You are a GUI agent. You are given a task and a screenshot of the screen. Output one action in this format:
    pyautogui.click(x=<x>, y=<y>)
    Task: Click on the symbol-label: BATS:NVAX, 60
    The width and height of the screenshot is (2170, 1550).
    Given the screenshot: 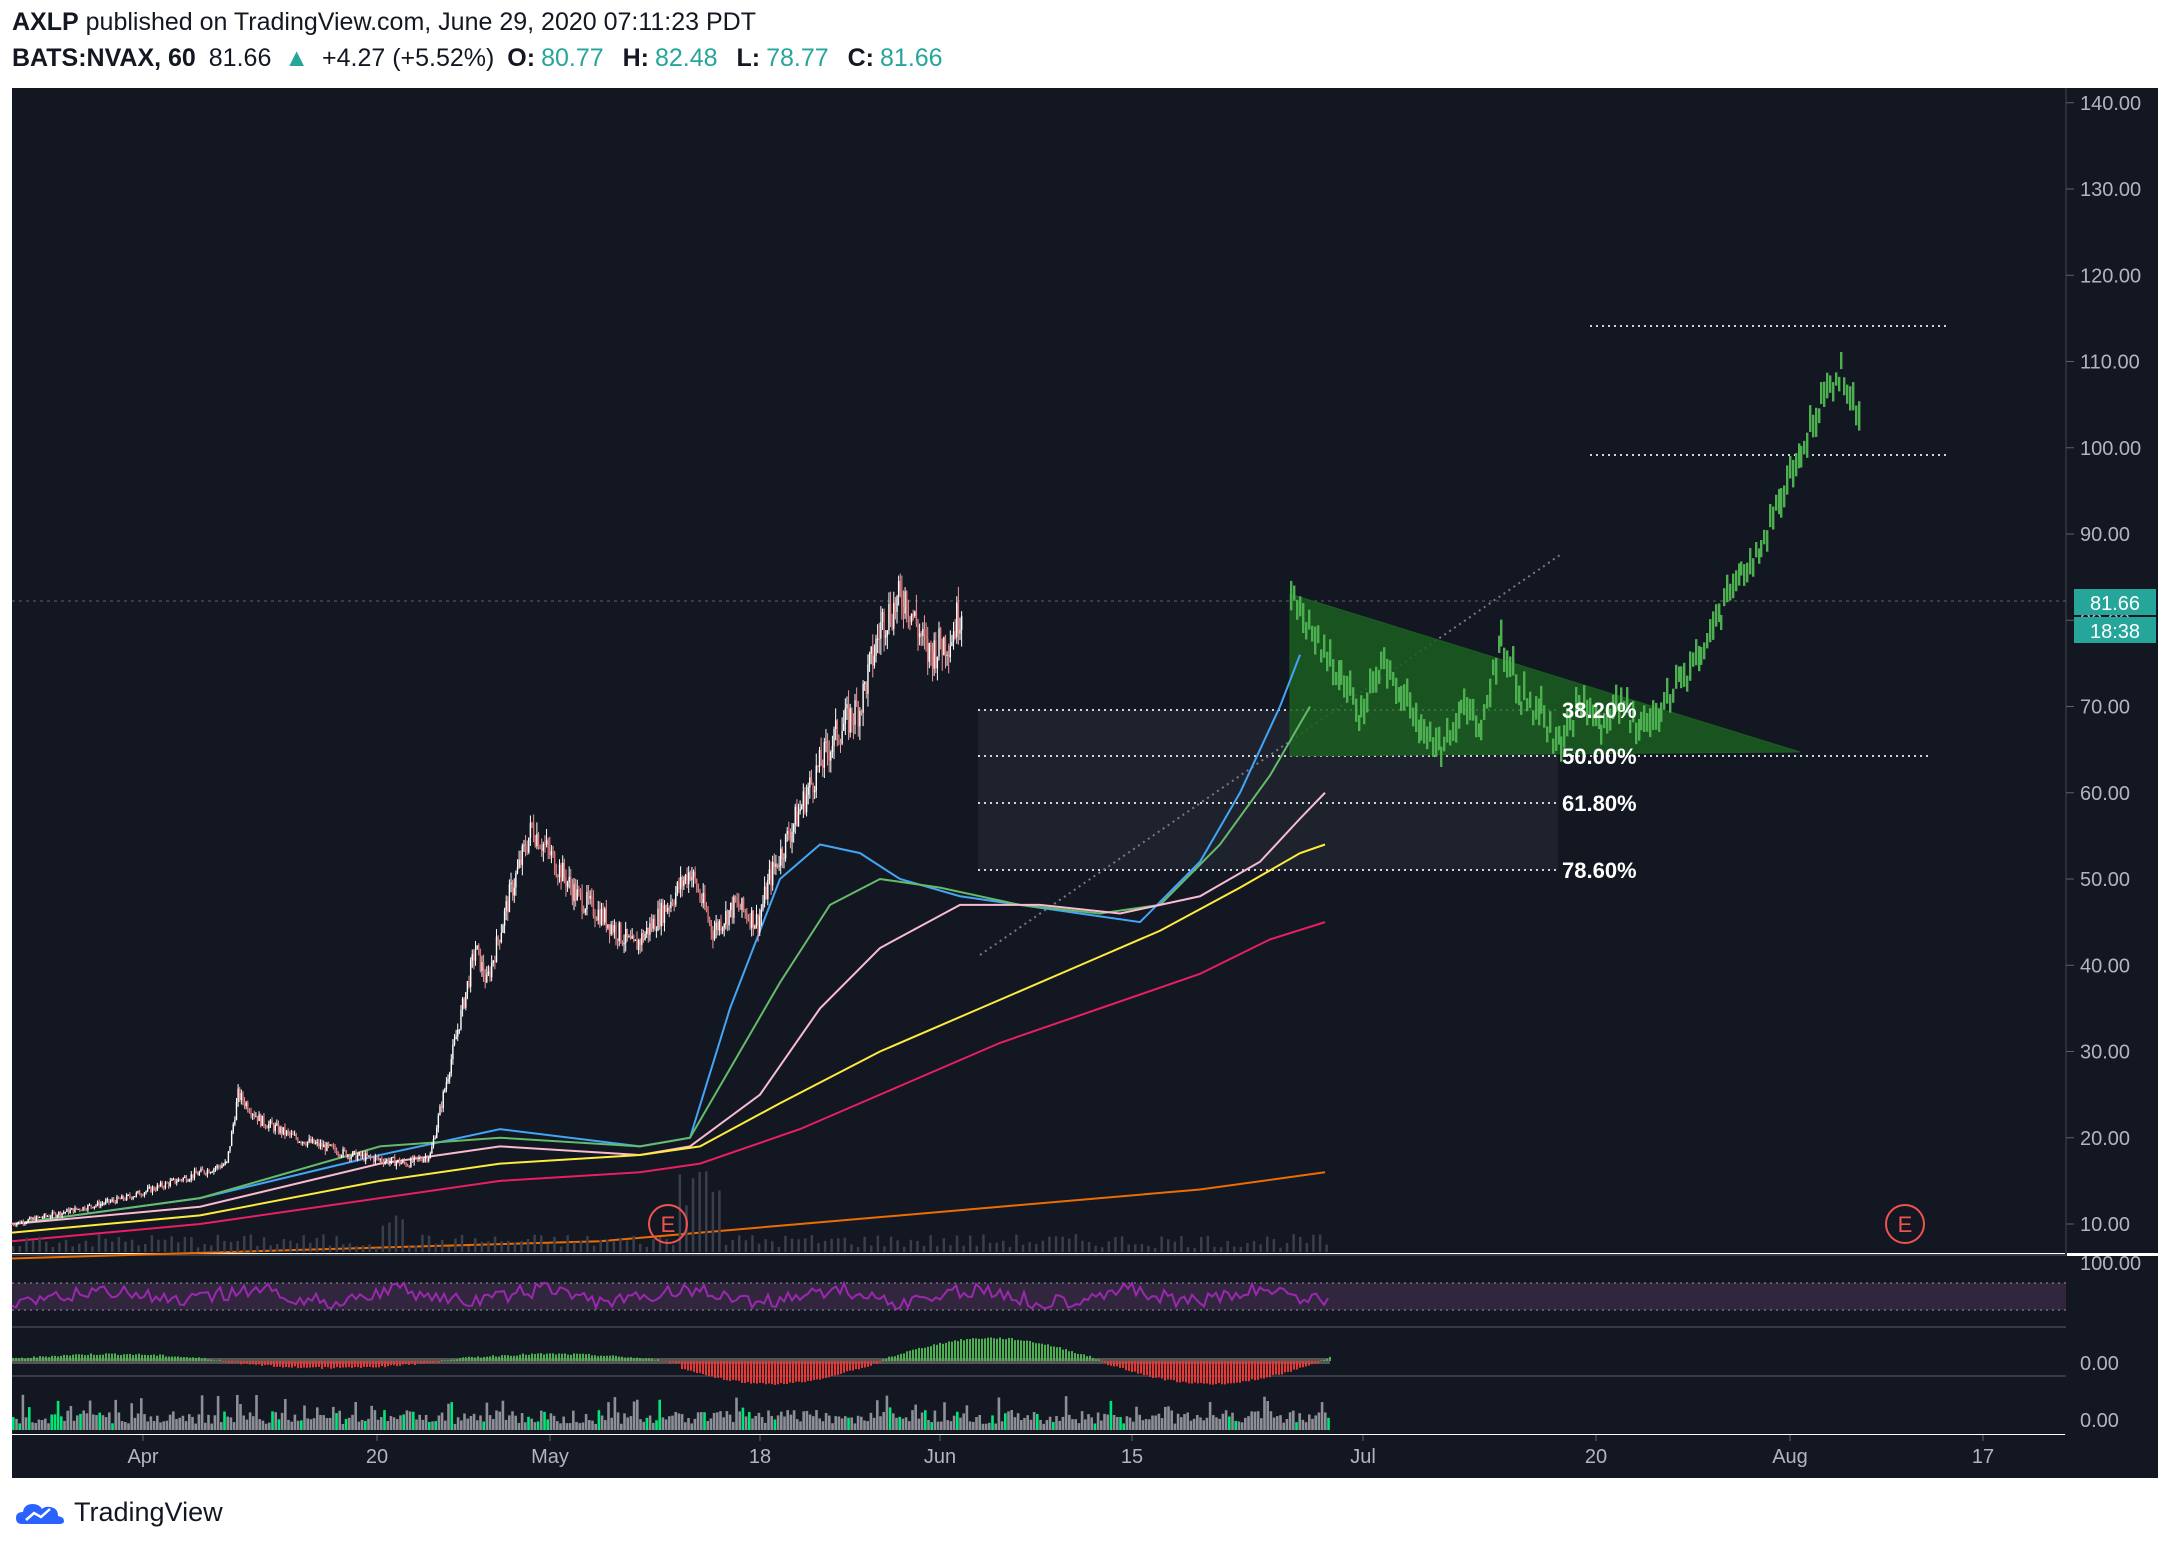 What is the action you would take?
    pyautogui.click(x=104, y=58)
    